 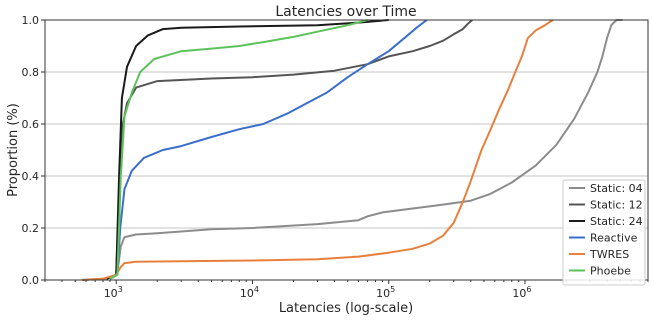 What do you see at coordinates (31, 176) in the screenshot?
I see `y-tick-label: 0.4` at bounding box center [31, 176].